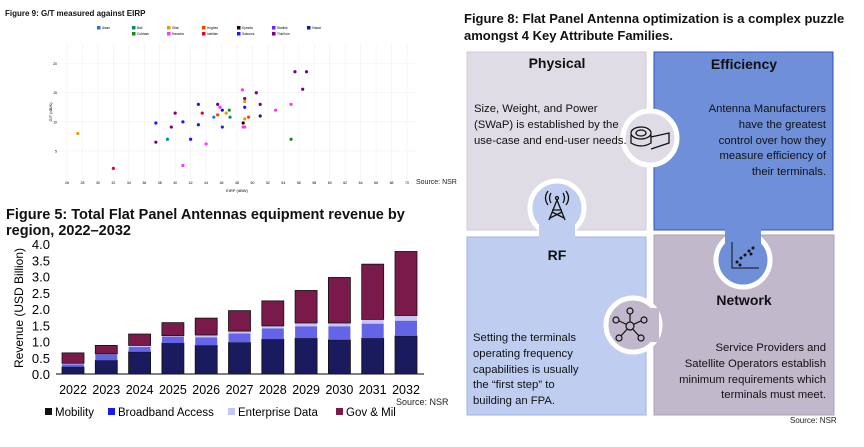  Describe the element at coordinates (650, 138) in the screenshot. I see `tape-measure-icon` at that location.